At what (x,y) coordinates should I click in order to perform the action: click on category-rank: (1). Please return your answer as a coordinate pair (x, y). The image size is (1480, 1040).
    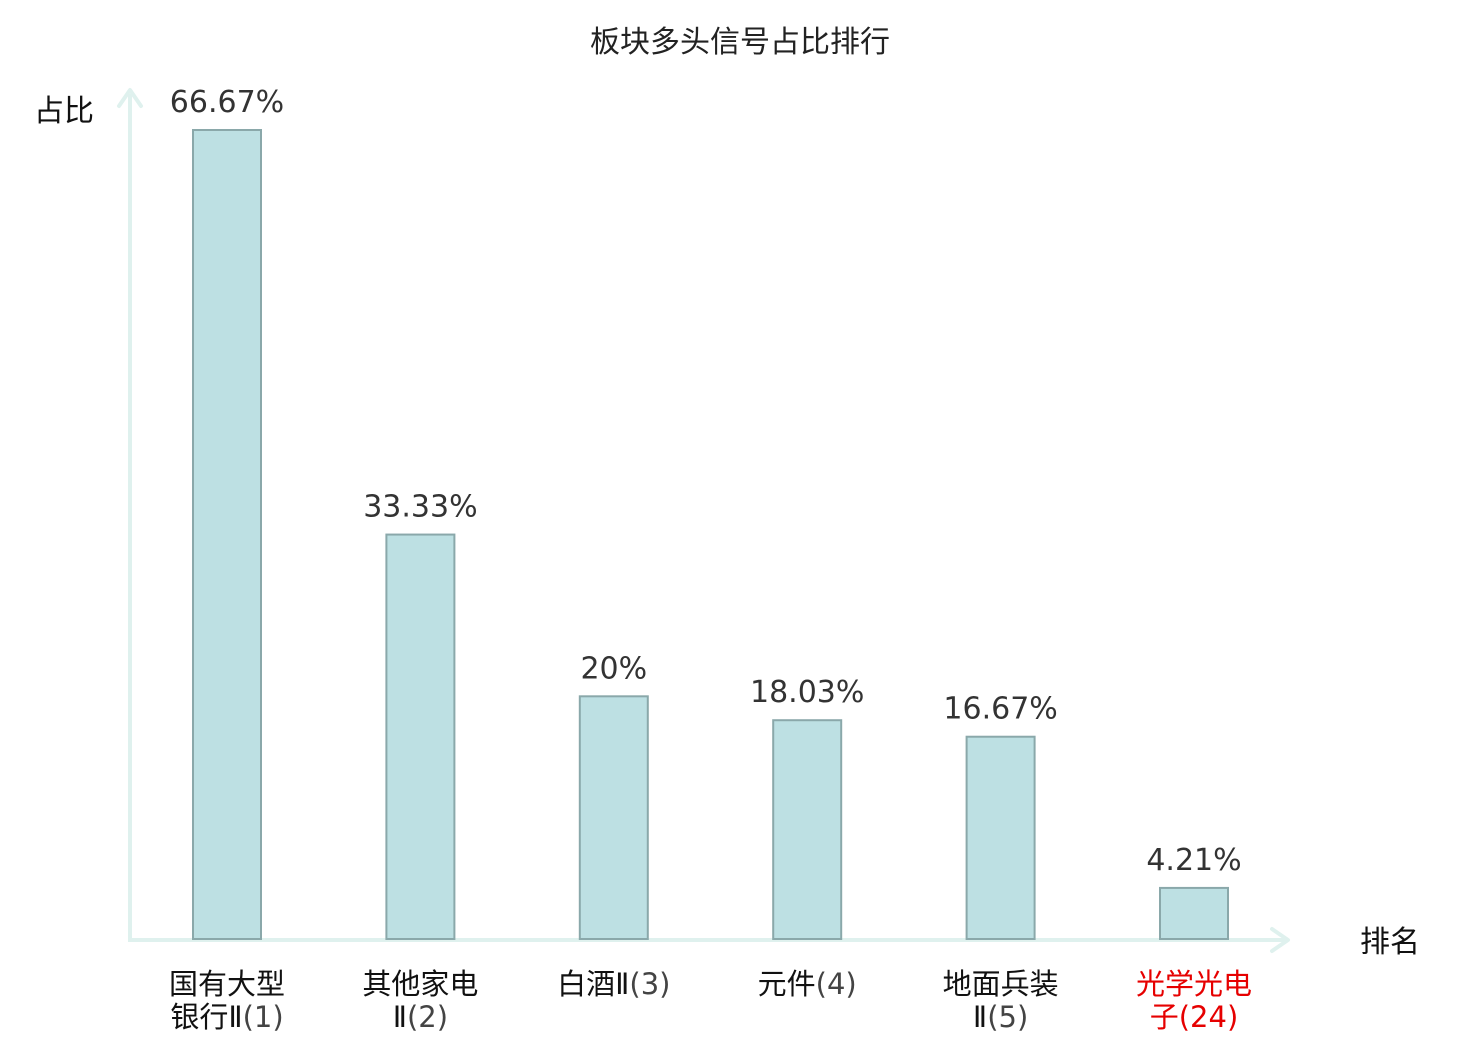
    Looking at the image, I should click on (263, 1017).